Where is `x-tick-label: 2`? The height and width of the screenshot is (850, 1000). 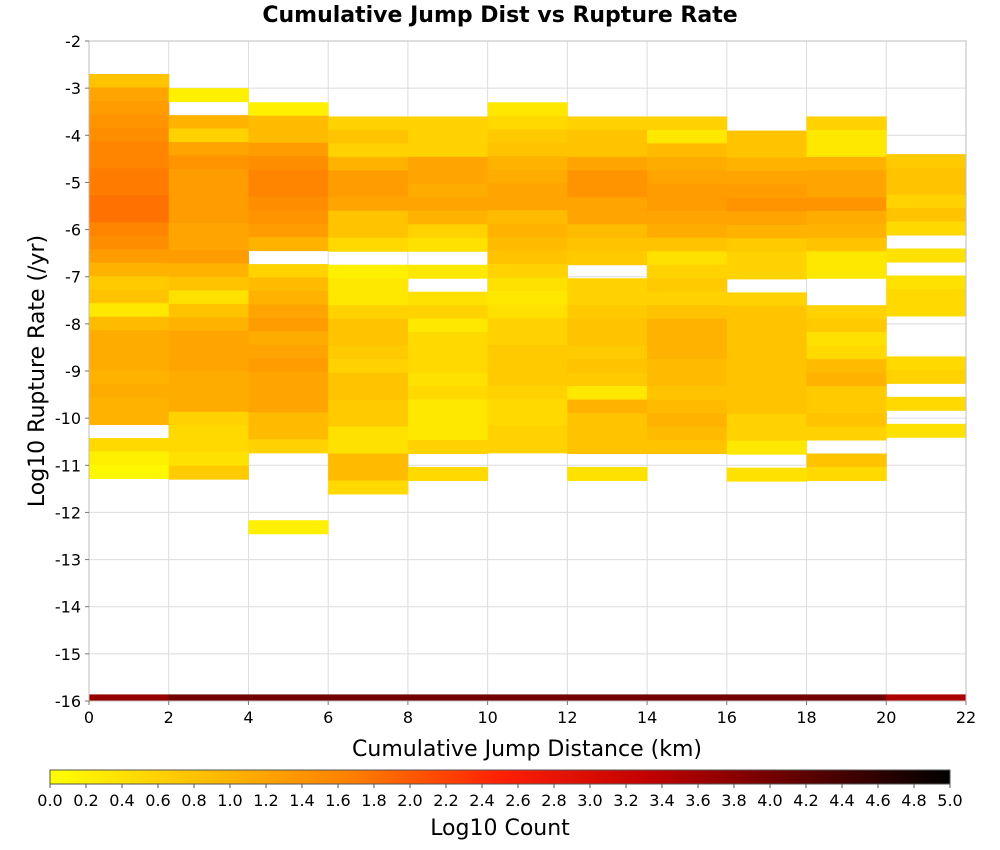 x-tick-label: 2 is located at coordinates (169, 717).